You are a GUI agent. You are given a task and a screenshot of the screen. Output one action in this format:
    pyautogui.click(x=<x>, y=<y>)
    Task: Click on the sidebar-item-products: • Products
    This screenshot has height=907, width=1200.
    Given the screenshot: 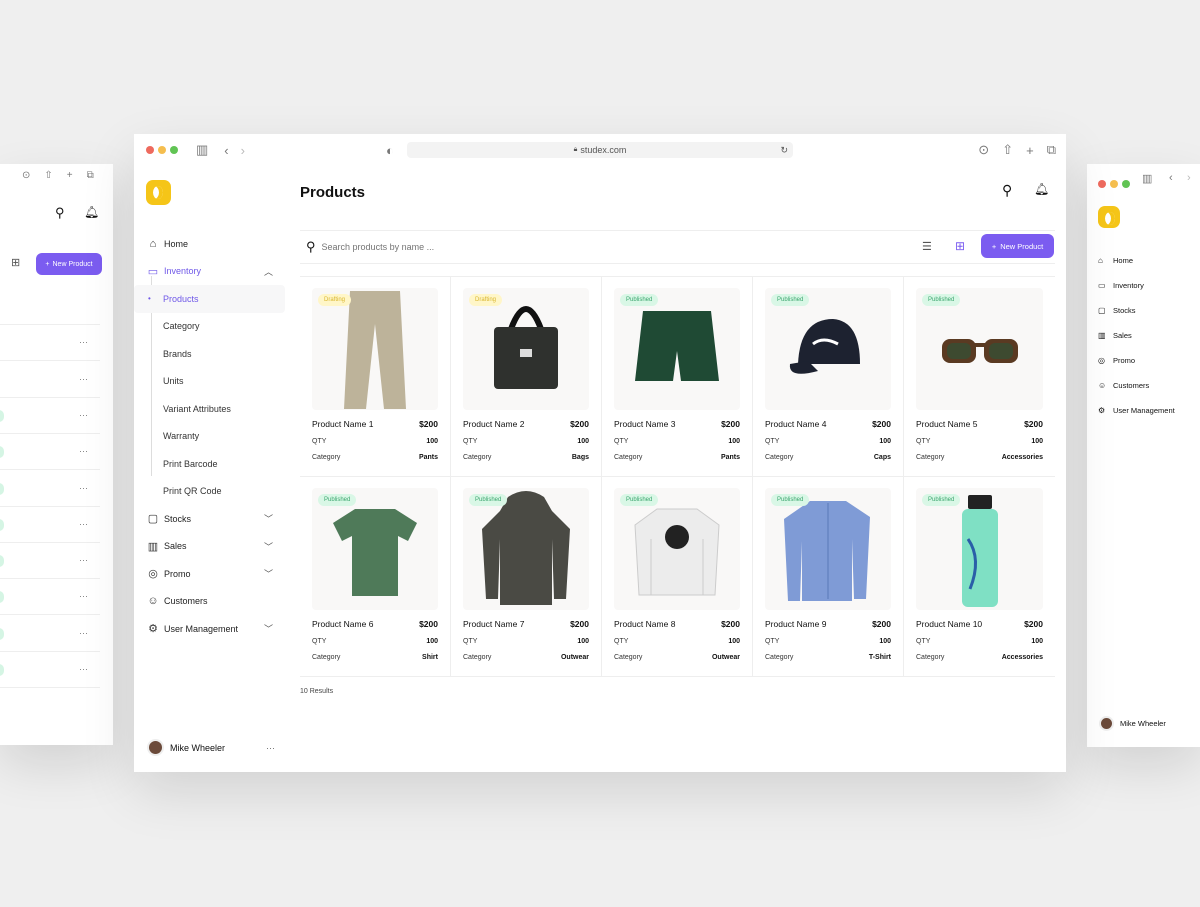 What is the action you would take?
    pyautogui.click(x=209, y=299)
    